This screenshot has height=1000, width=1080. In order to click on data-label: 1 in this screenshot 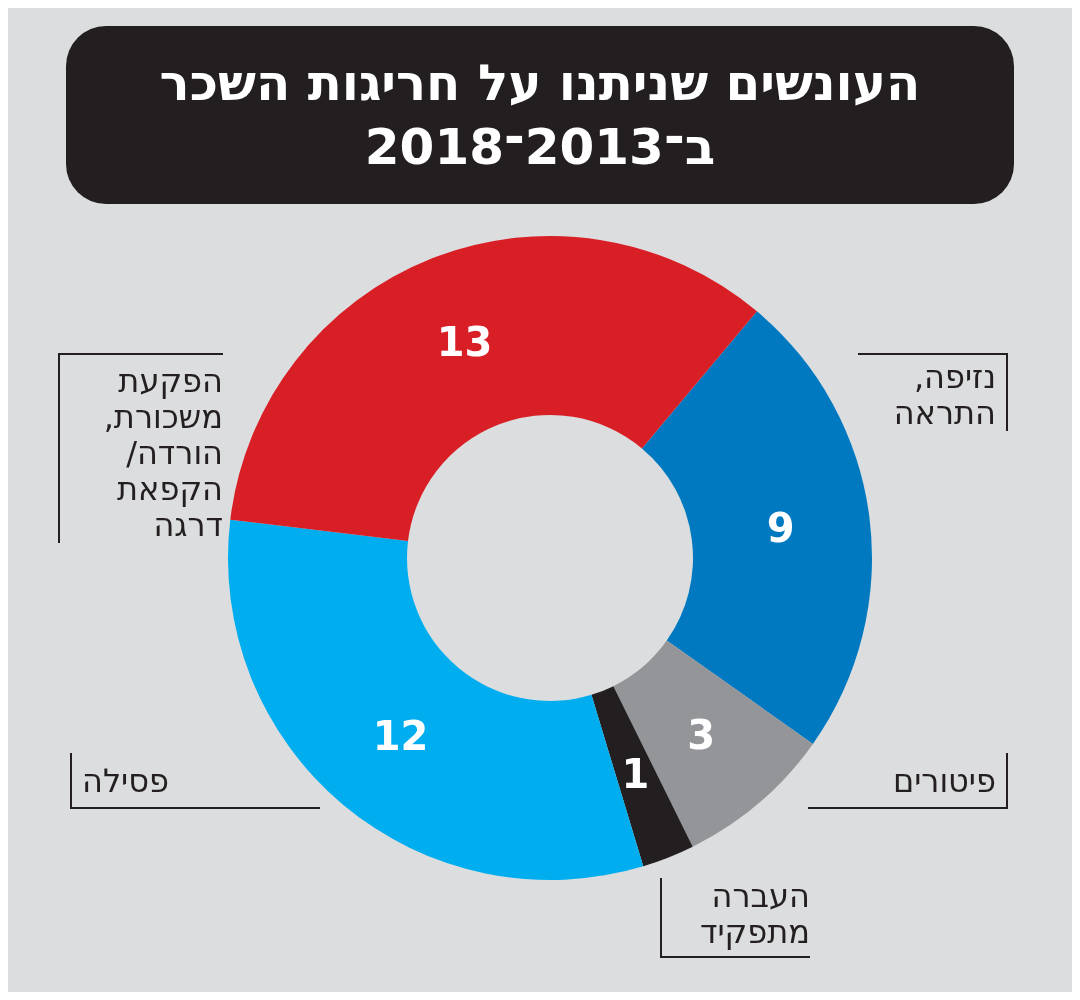, I will do `click(635, 774)`.